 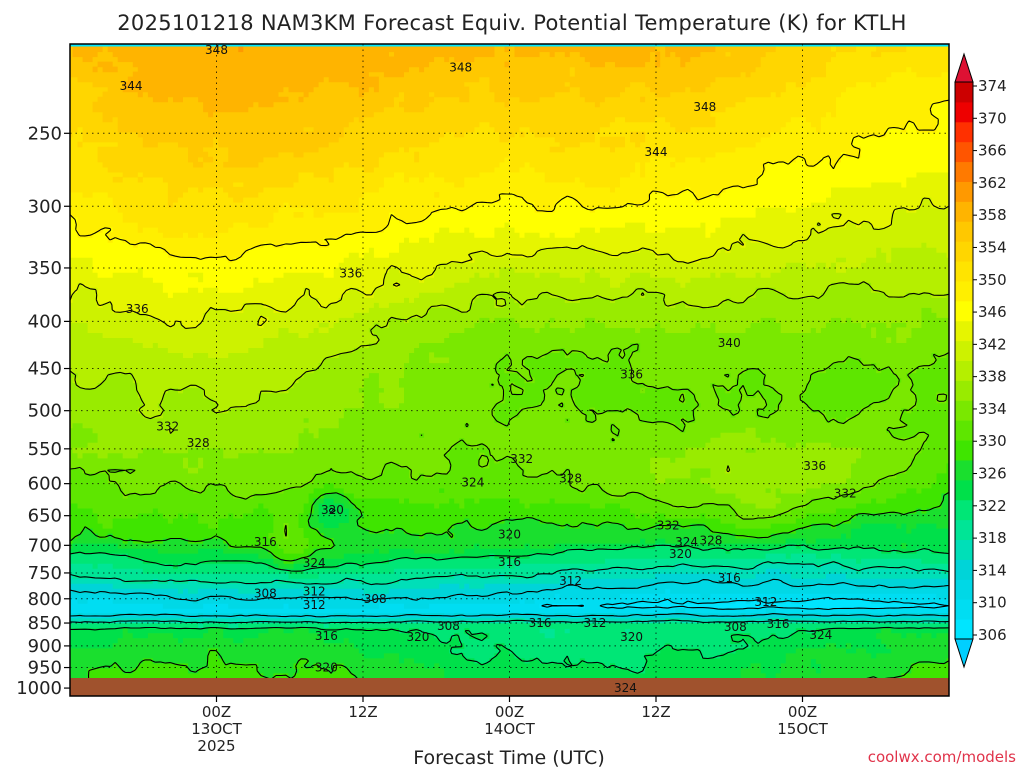 What do you see at coordinates (45, 599) in the screenshot?
I see `y-tick-label: 800` at bounding box center [45, 599].